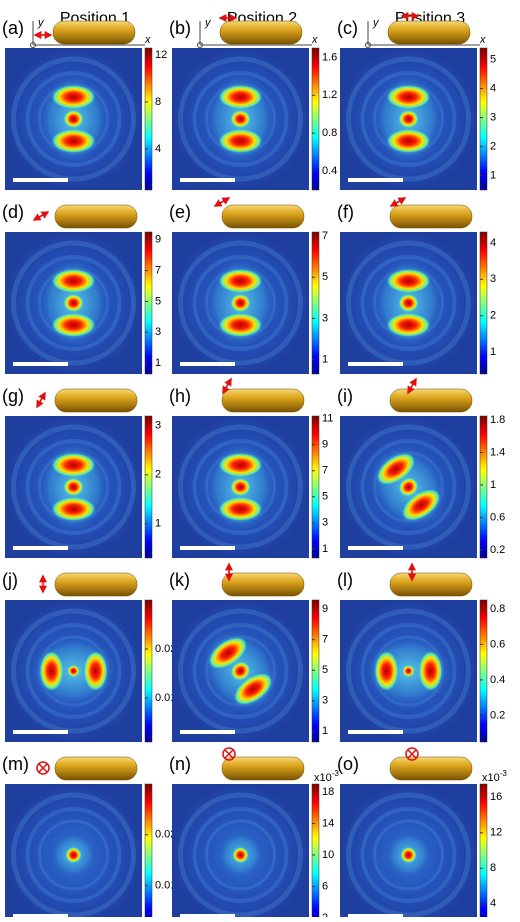 The image size is (520, 922). What do you see at coordinates (497, 609) in the screenshot?
I see `colorbar-tick-label: 0.8` at bounding box center [497, 609].